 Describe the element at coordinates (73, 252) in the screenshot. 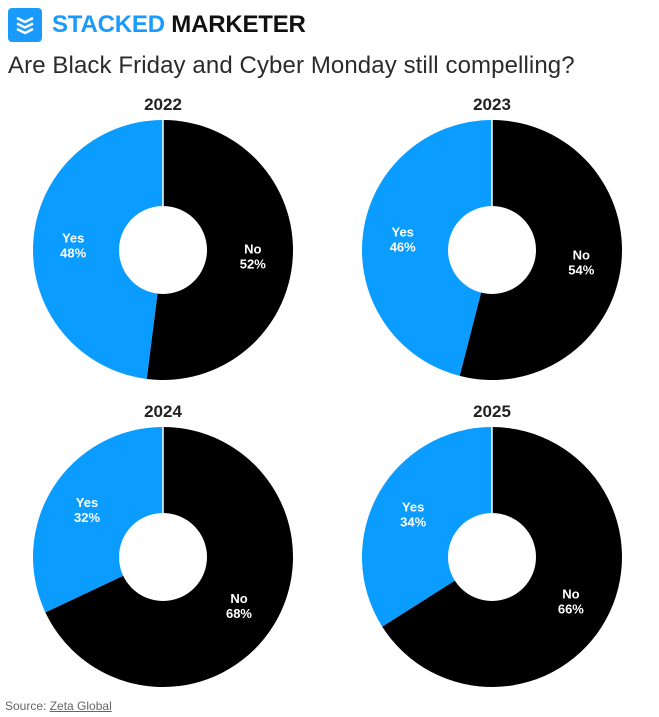

I see `slice-value-label: 48%` at that location.